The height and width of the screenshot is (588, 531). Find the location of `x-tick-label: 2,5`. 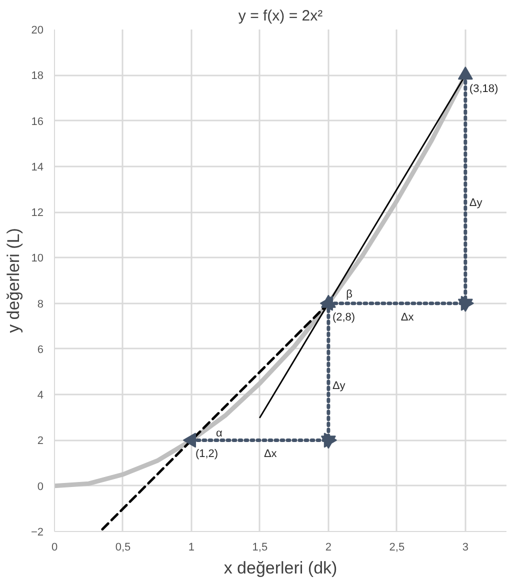

x-tick-label: 2,5 is located at coordinates (397, 548).